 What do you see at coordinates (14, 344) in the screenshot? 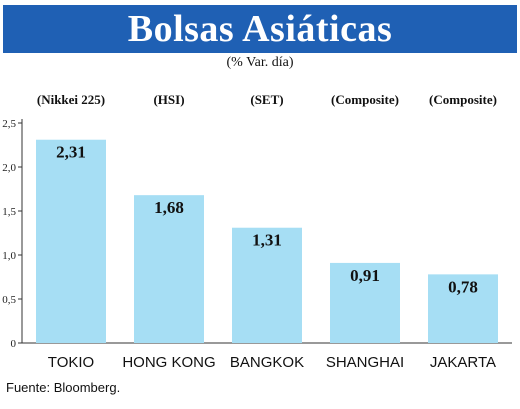
I see `y-tick-label: 0` at bounding box center [14, 344].